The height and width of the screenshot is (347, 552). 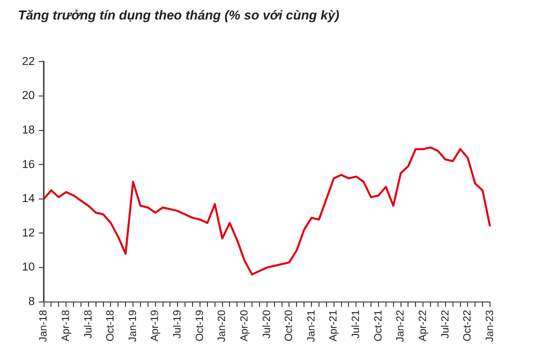 I want to click on x-tick-label: Jan-18, so click(x=44, y=326).